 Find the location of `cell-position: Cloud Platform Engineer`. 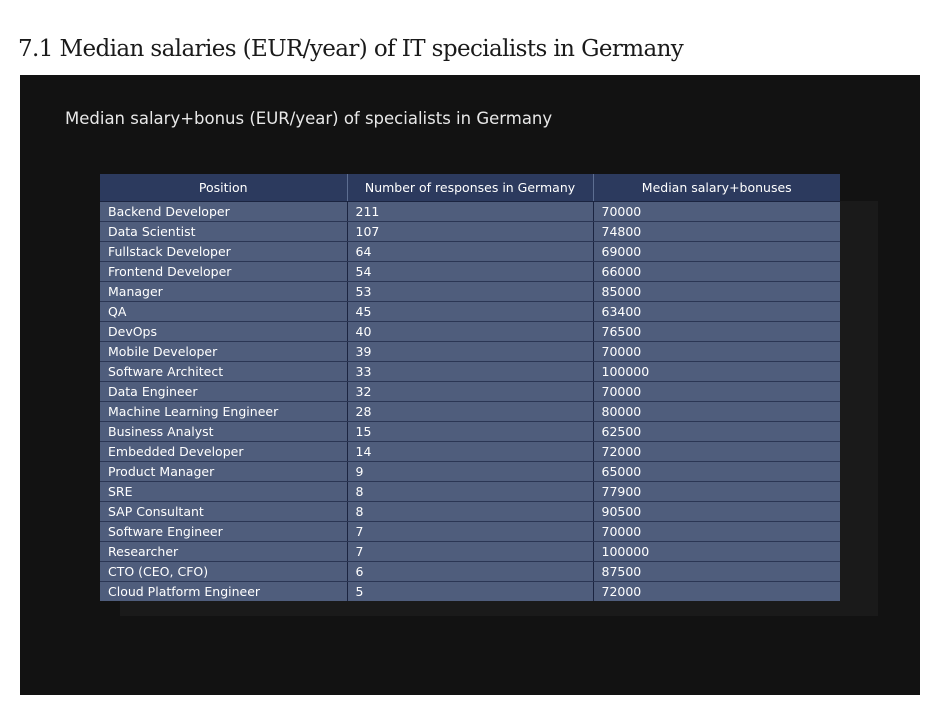

cell-position: Cloud Platform Engineer is located at coordinates (224, 591).